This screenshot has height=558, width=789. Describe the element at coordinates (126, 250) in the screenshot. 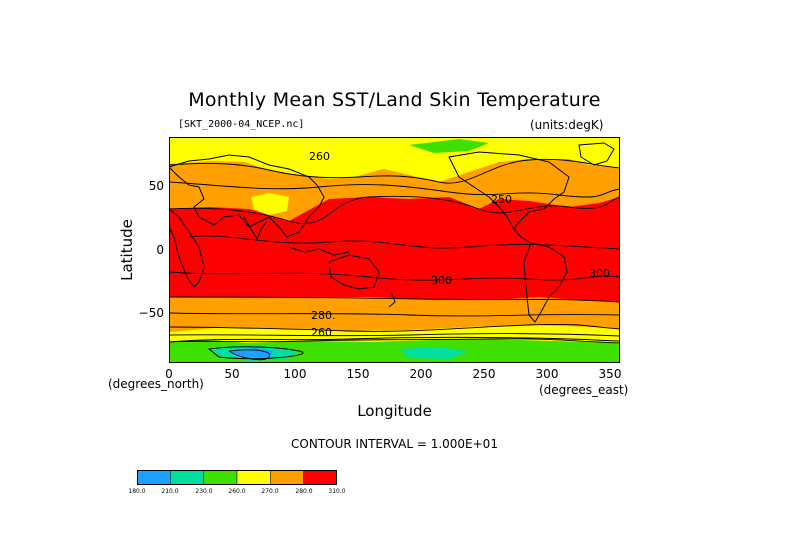

I see `y-axis-label: Latitude` at that location.